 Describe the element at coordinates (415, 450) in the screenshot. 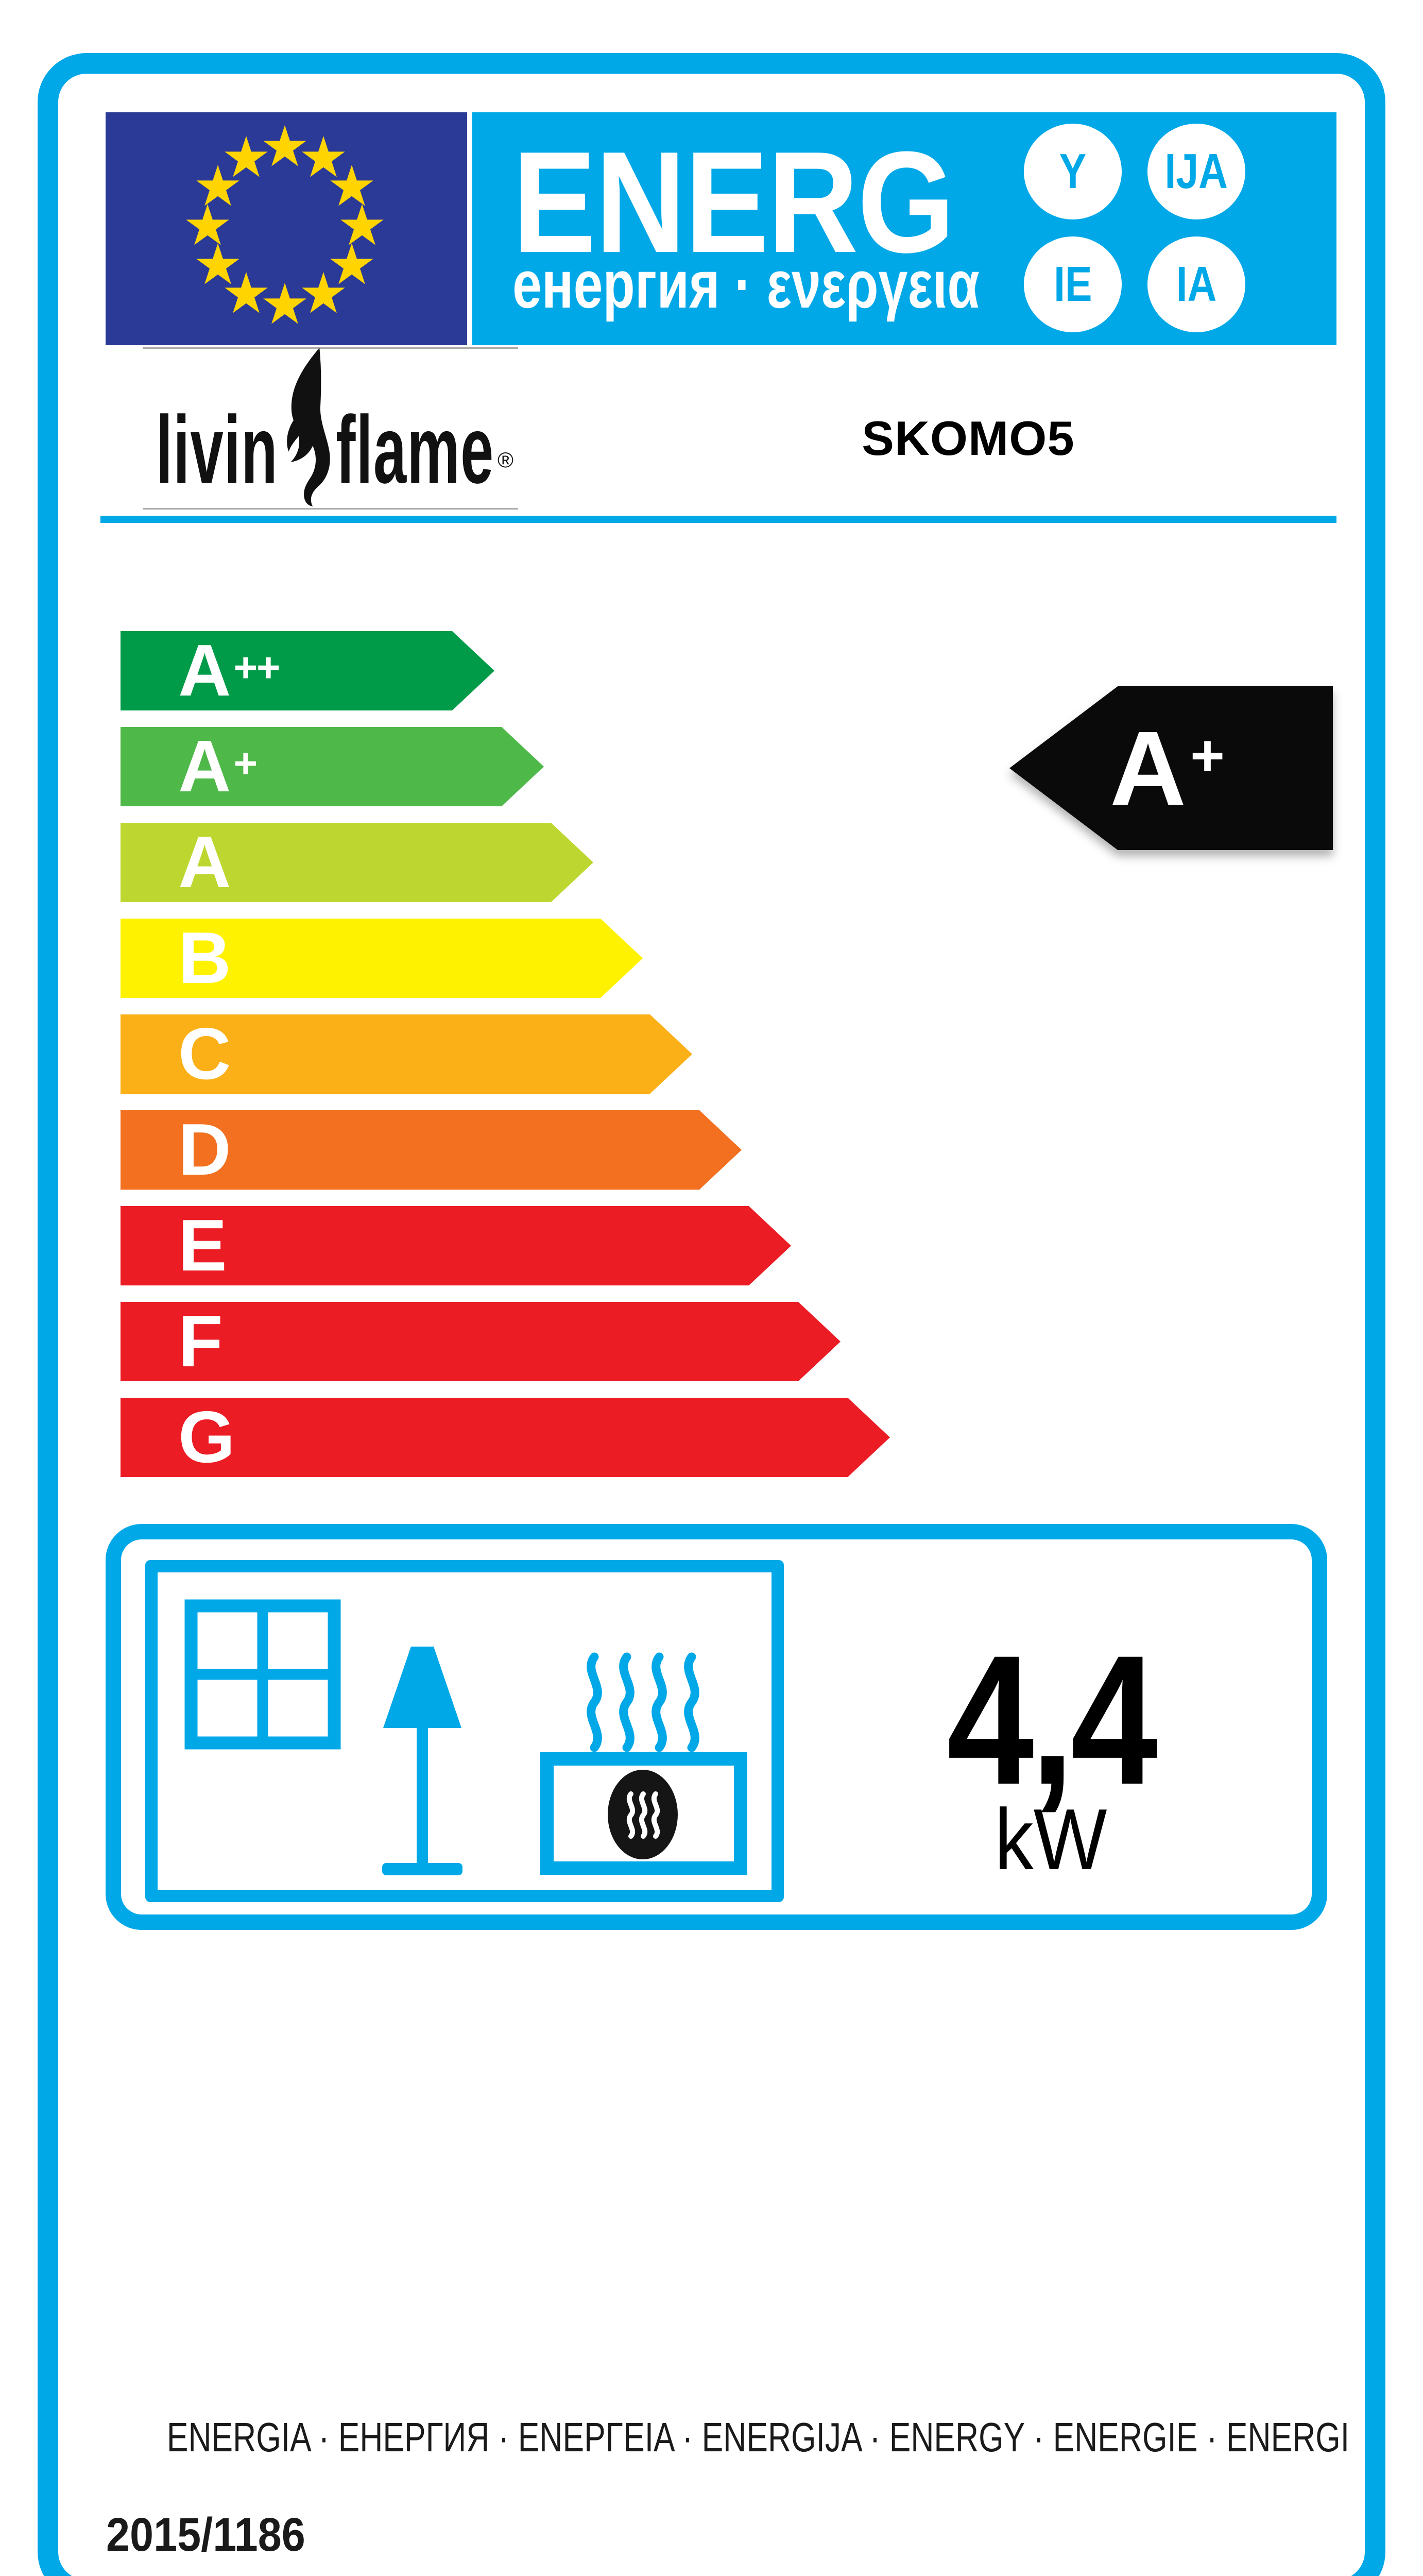

I see `brand-name-flame: flame` at that location.